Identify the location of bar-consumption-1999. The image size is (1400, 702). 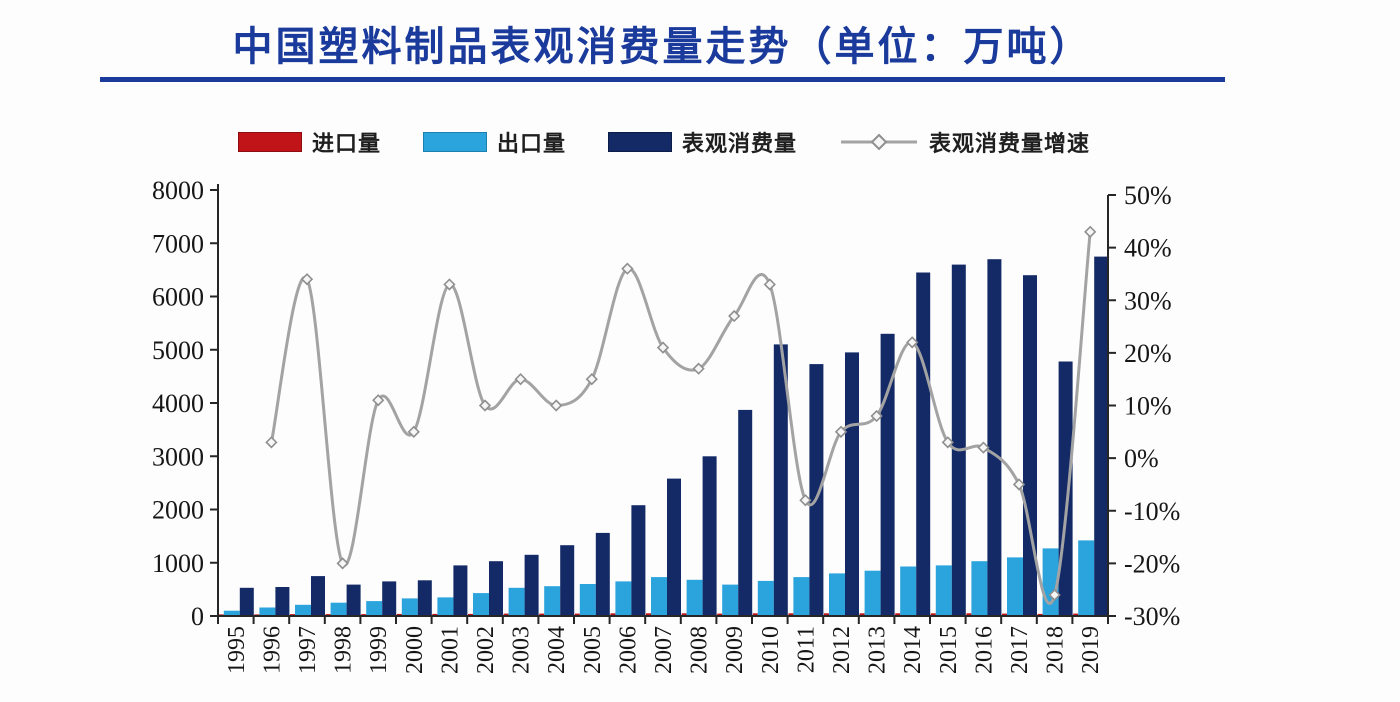
(389, 598).